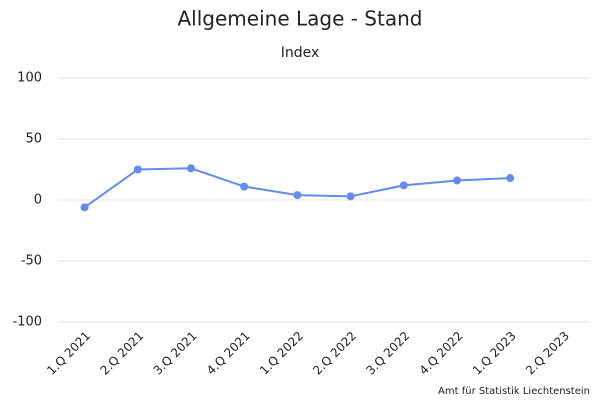 This screenshot has height=400, width=600. I want to click on y-tick-label: -50, so click(31, 261).